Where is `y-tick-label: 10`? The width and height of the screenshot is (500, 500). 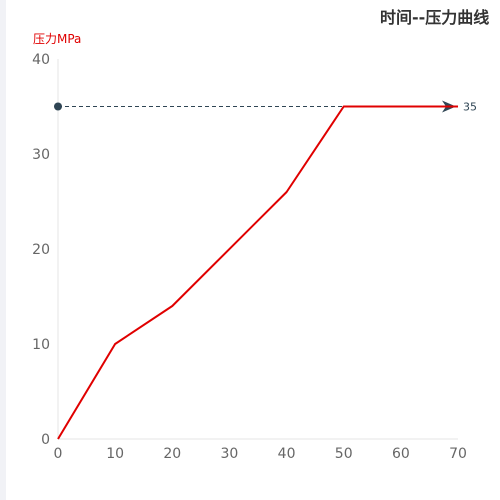
y-tick-label: 10 is located at coordinates (41, 345).